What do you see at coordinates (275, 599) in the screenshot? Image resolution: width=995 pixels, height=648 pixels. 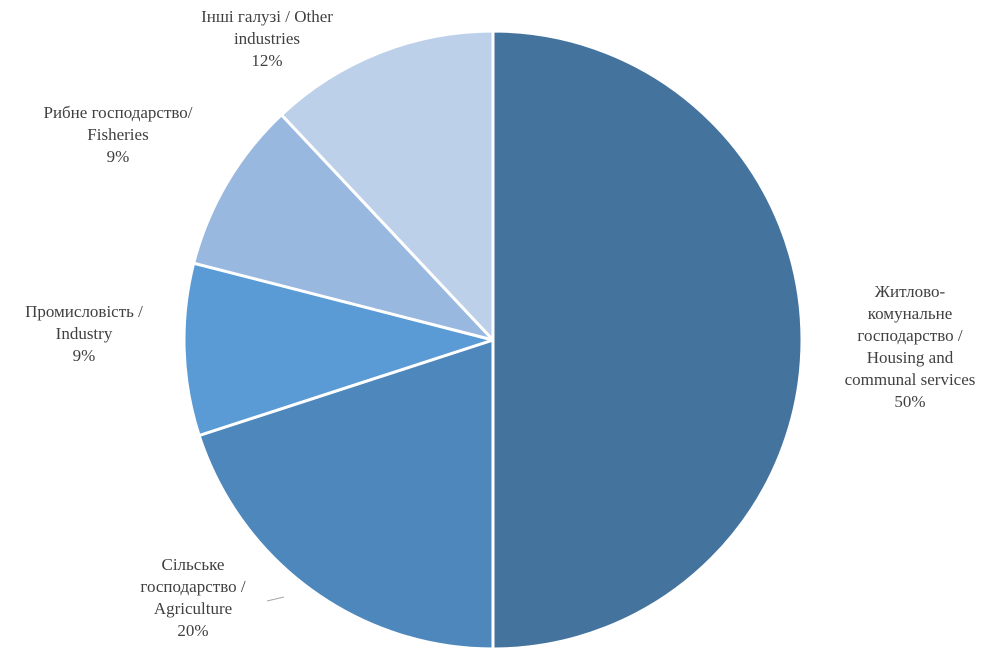 I see `agriculture-leader-line` at bounding box center [275, 599].